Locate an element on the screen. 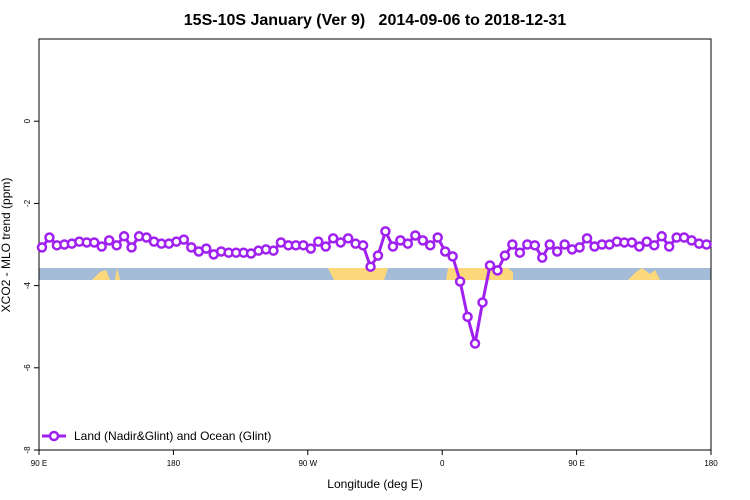 The image size is (750, 500). legend: Land (Nadir&Glint) and Ocean (Glint) is located at coordinates (156, 436).